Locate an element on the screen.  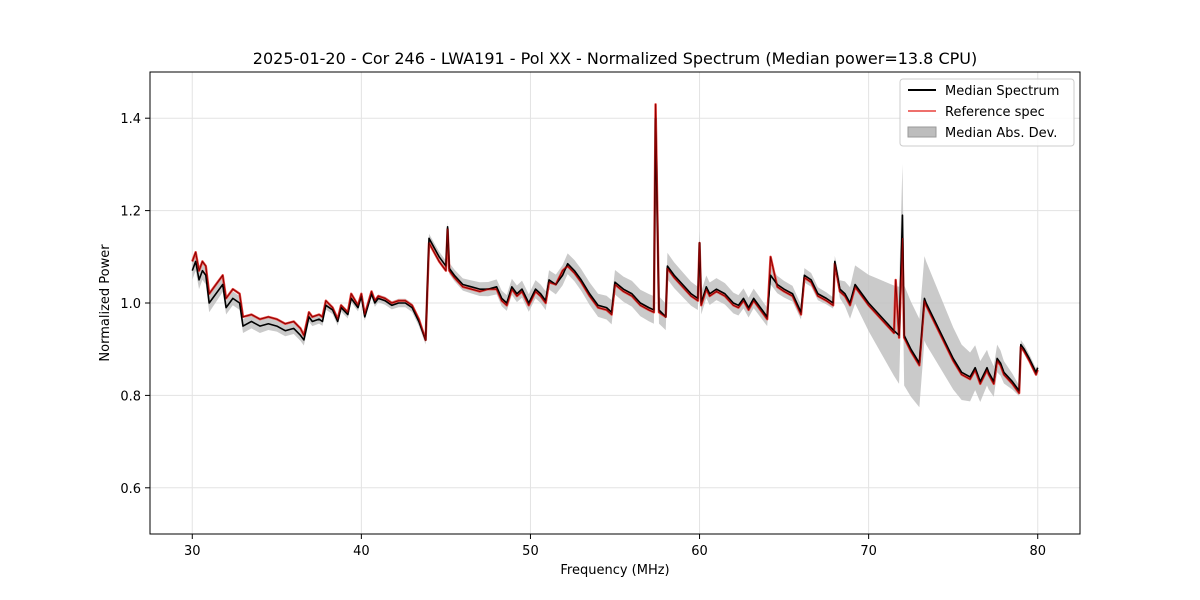
y-tick-label: 0.6 is located at coordinates (130, 489).